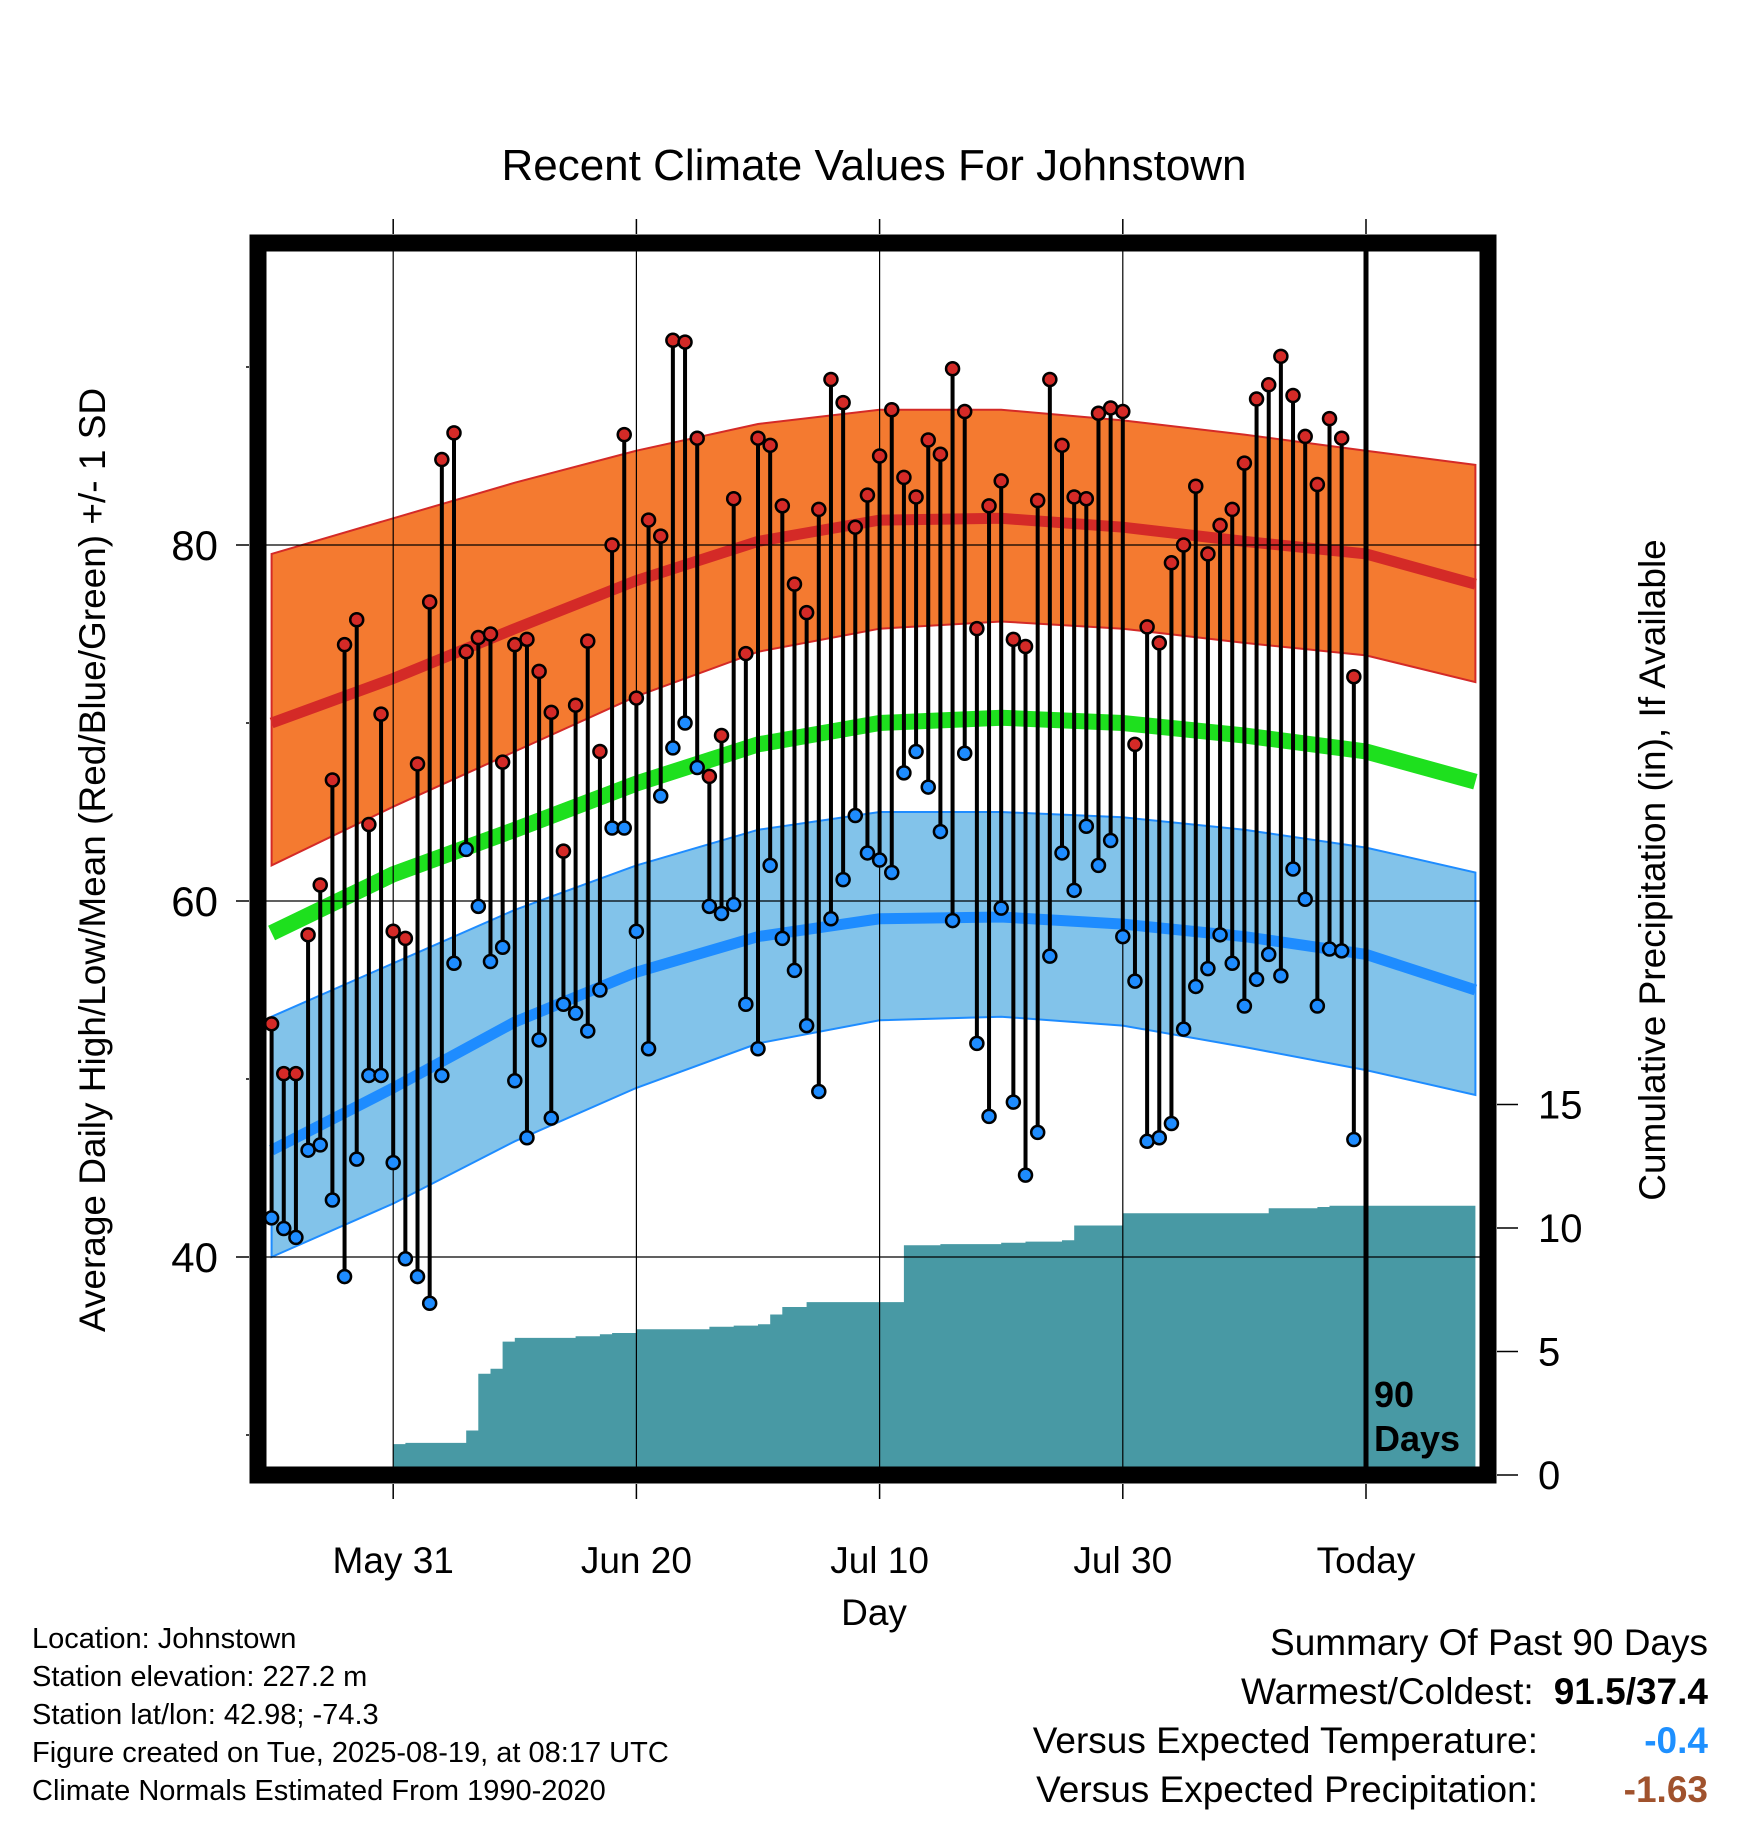  I want to click on summary-temp-row: Versus Expected Temperature: -0.4, so click(1370, 1740).